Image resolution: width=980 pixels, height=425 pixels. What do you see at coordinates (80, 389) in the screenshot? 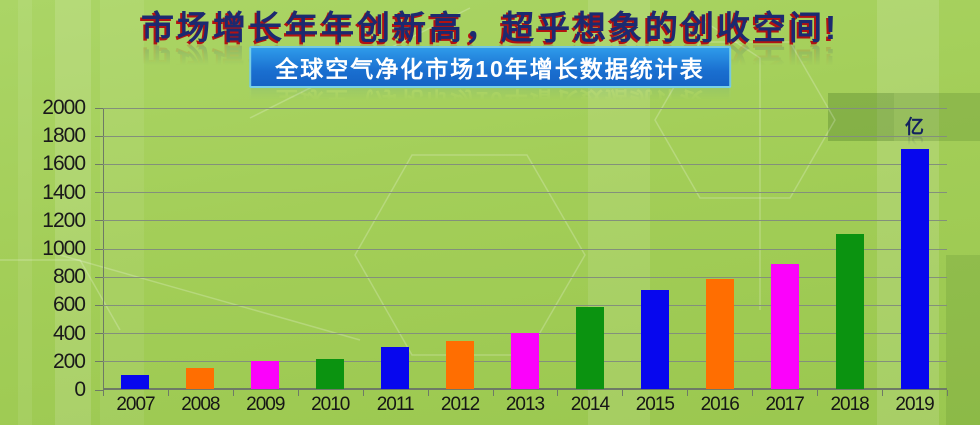
I see `y-tick-label: 0` at bounding box center [80, 389].